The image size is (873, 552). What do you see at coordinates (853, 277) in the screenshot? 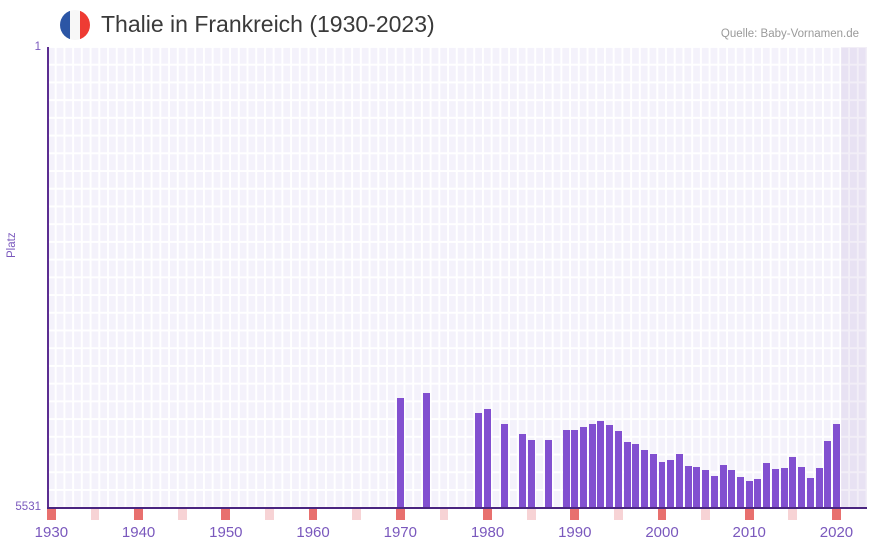
I see `shaded-future-region` at bounding box center [853, 277].